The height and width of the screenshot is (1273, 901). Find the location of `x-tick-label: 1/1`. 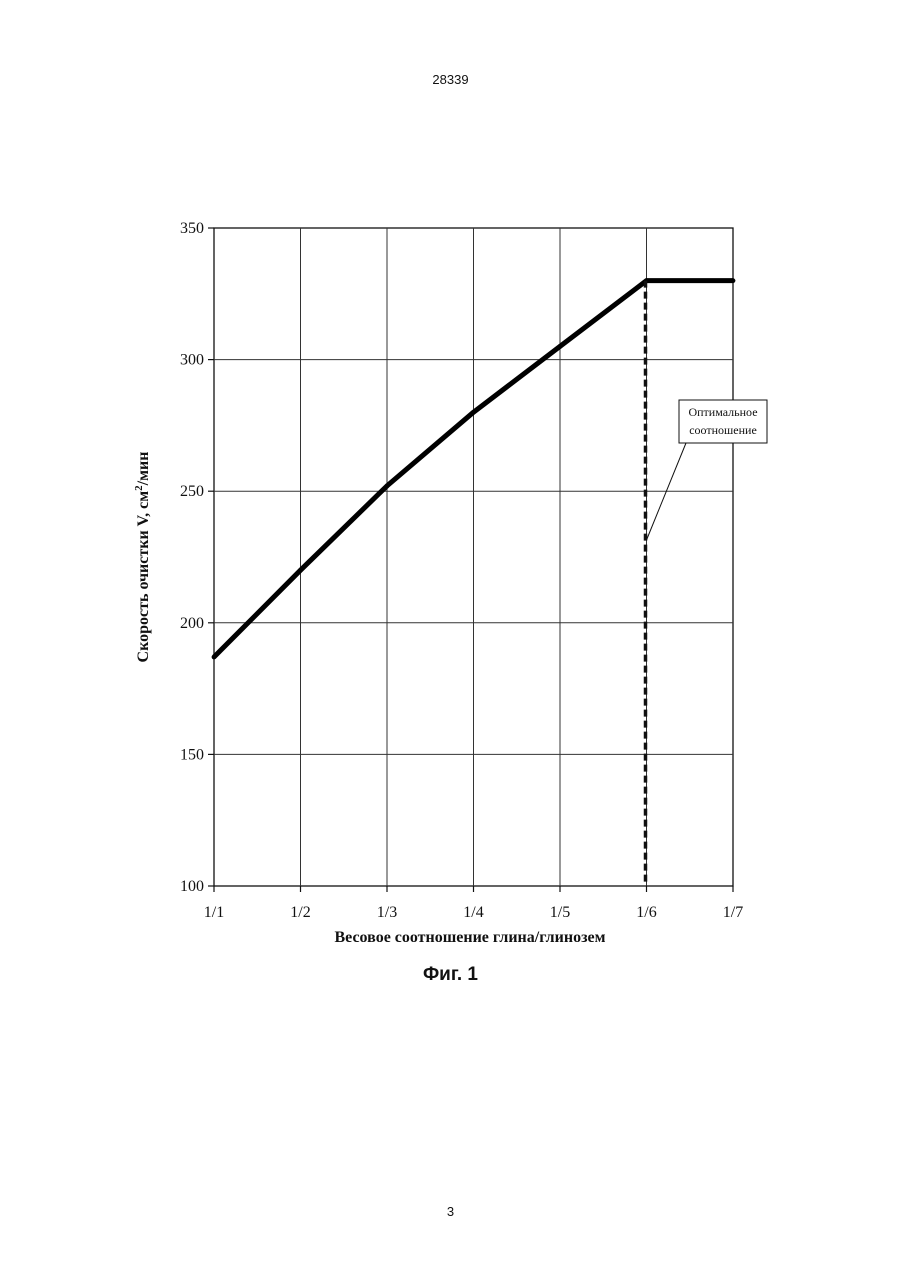

x-tick-label: 1/1 is located at coordinates (214, 912).